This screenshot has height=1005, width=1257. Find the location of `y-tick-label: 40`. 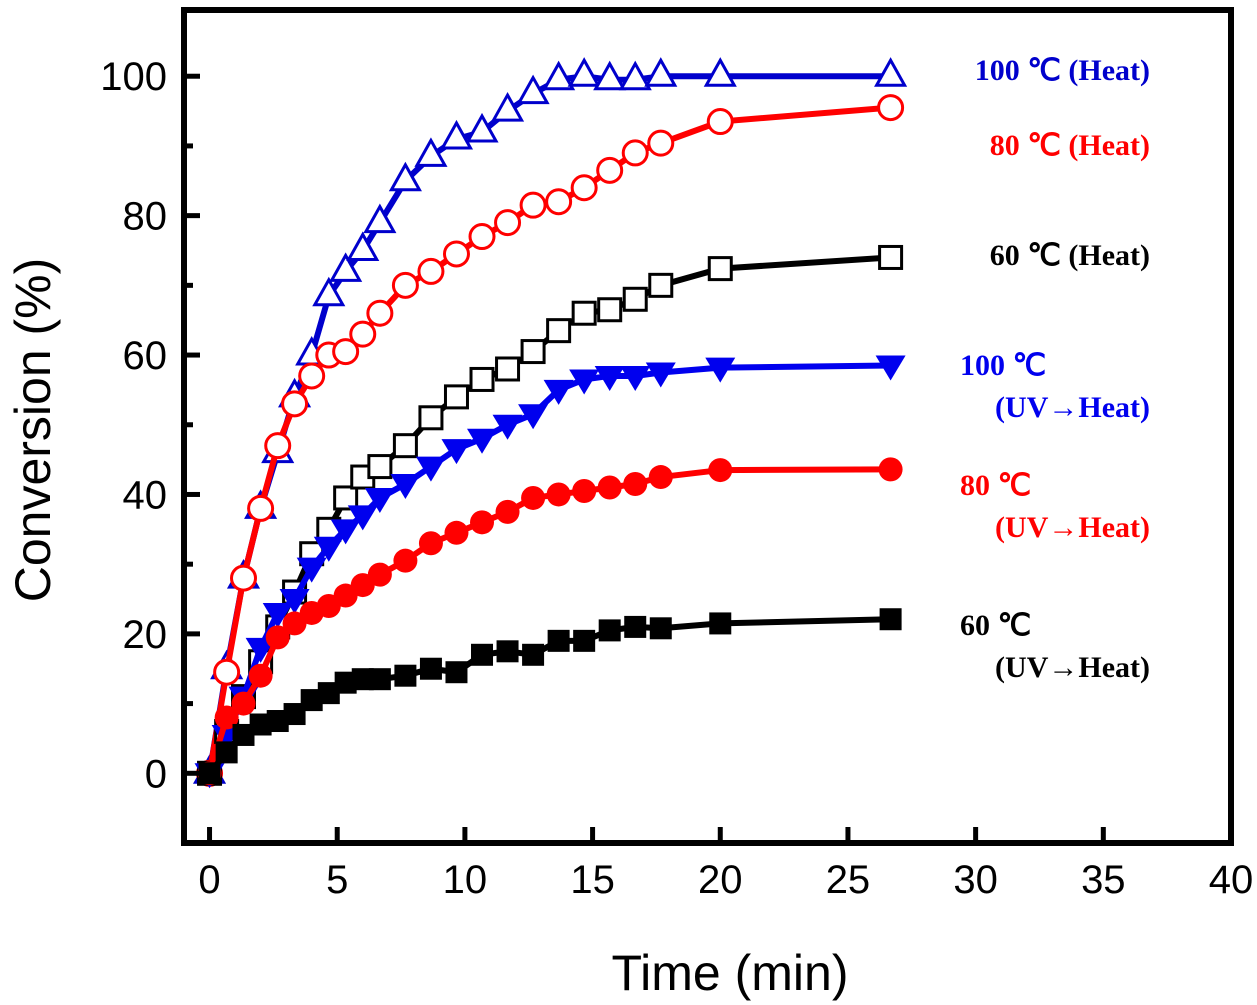

y-tick-label: 40 is located at coordinates (145, 495).